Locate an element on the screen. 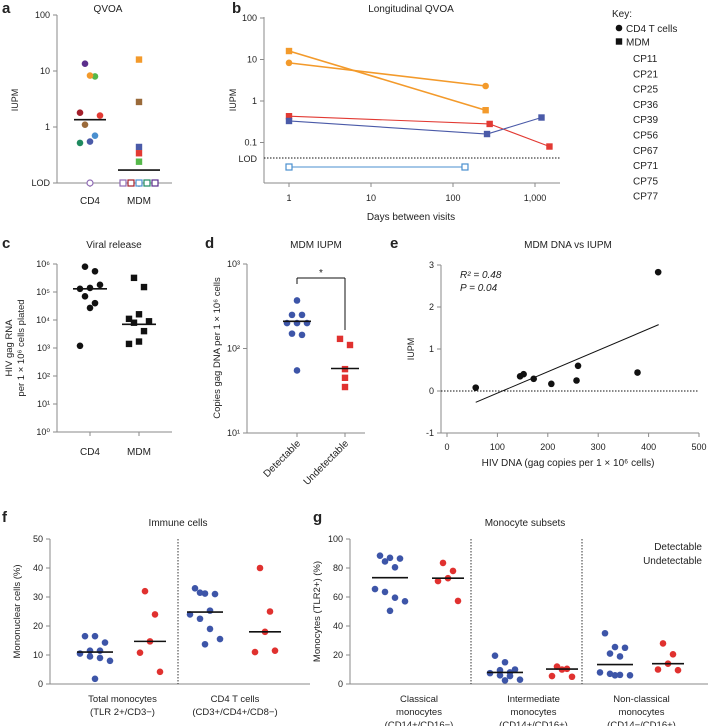 The height and width of the screenshot is (726, 708). x-tick-label: 100 is located at coordinates (497, 447).